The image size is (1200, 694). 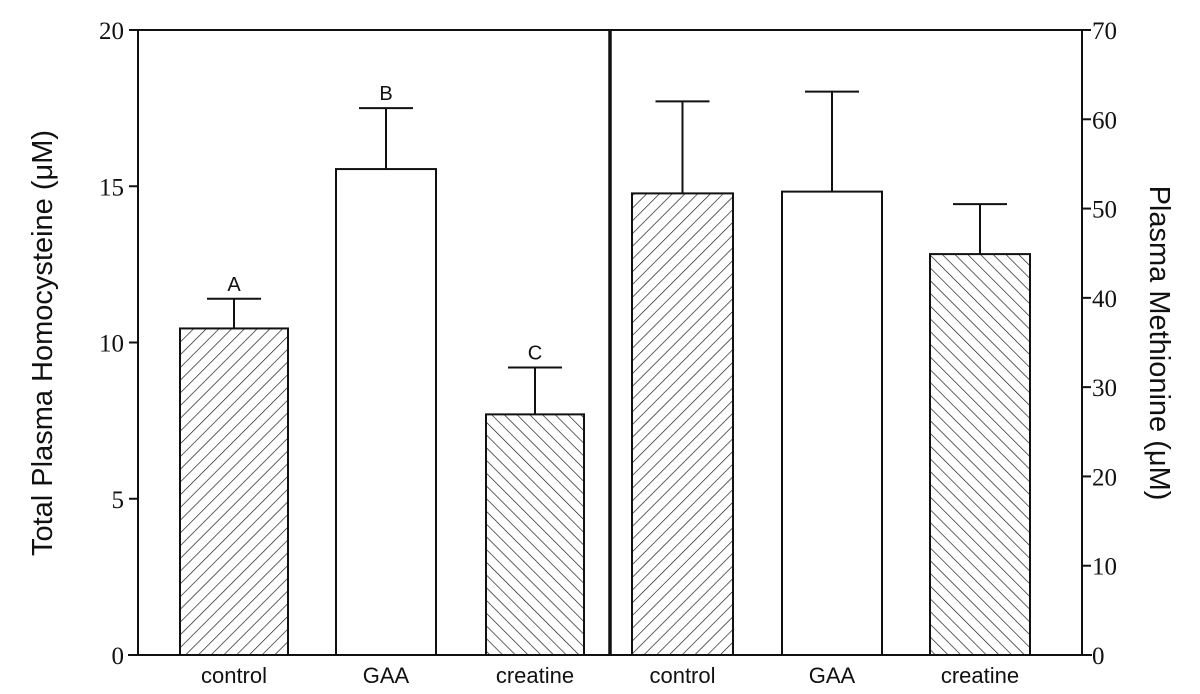 I want to click on right-y-tick-label: 10, so click(x=1104, y=567).